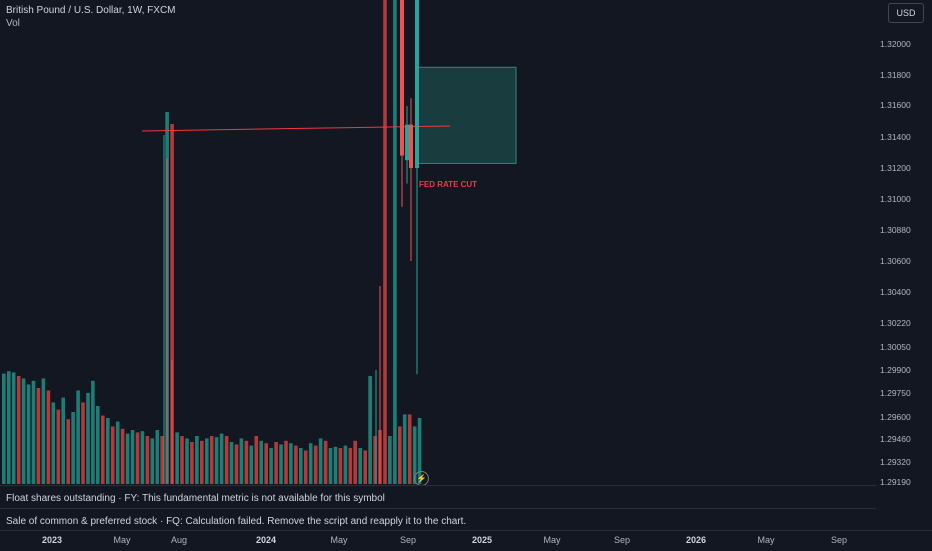 The width and height of the screenshot is (932, 551). What do you see at coordinates (895, 393) in the screenshot?
I see `price-tick-label: 1.29750` at bounding box center [895, 393].